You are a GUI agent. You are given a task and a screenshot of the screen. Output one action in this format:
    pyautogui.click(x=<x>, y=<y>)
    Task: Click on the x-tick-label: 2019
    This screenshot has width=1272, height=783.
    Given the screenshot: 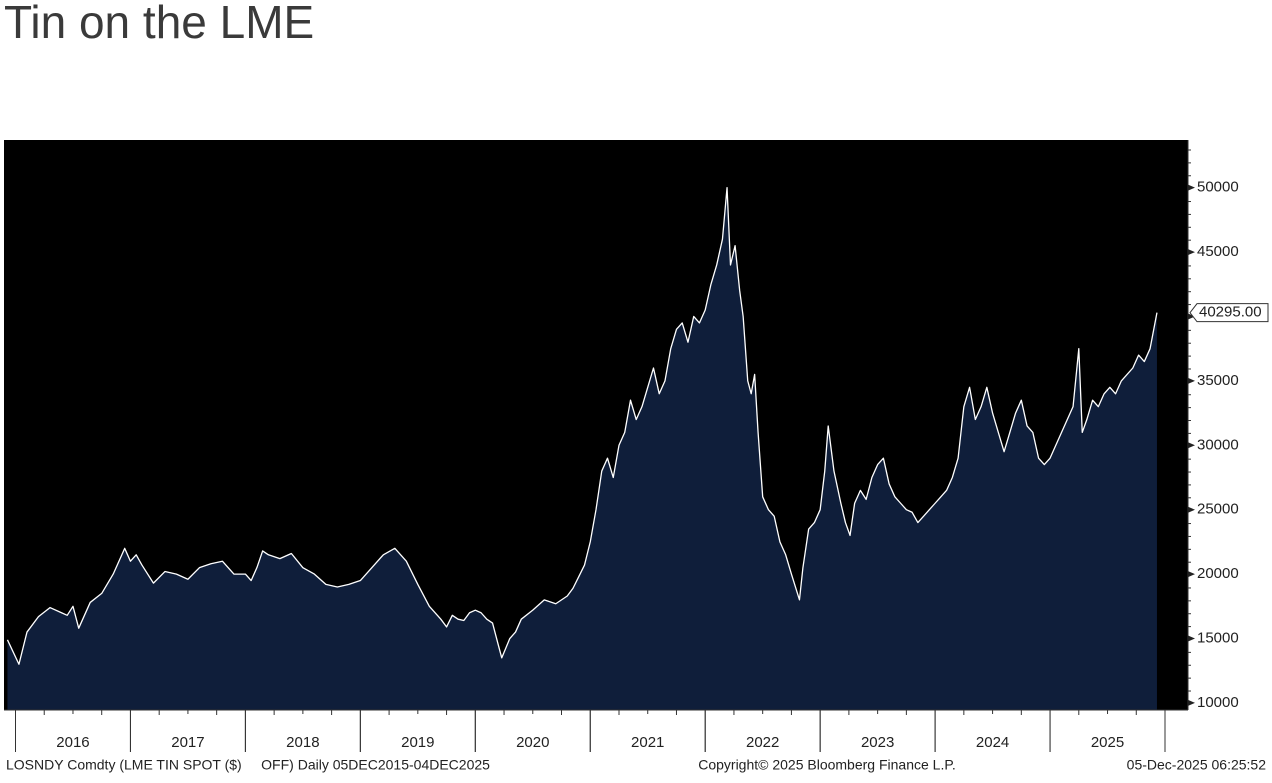 What is the action you would take?
    pyautogui.click(x=417, y=742)
    